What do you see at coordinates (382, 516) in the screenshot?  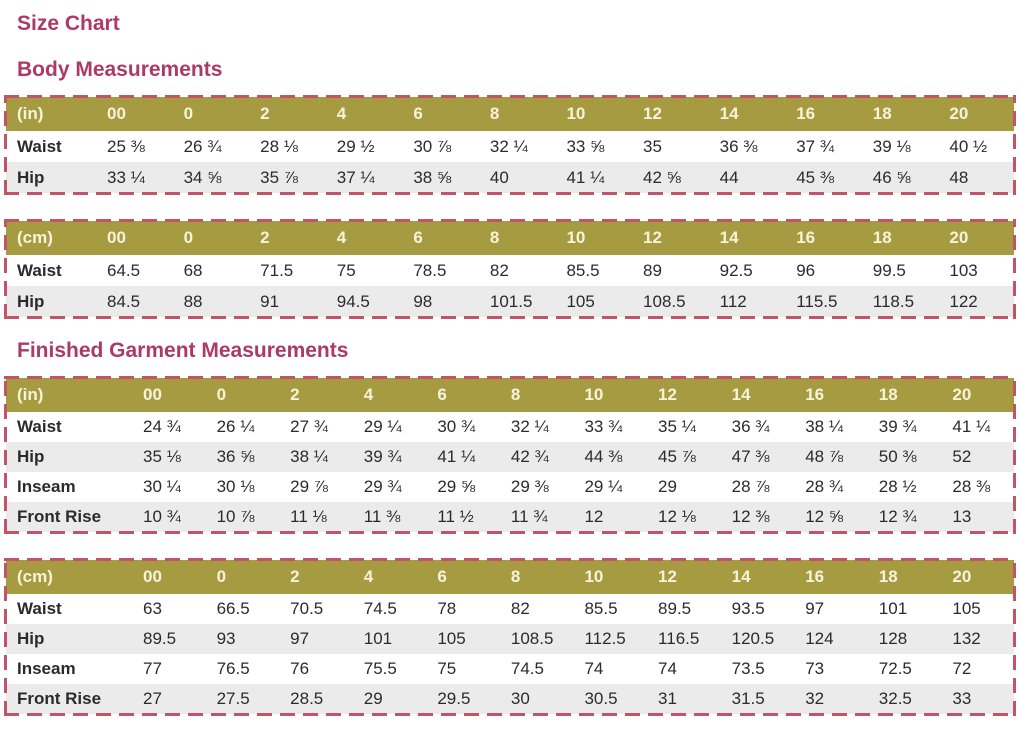 I see `measurement-value-cell: 11 ⅜` at bounding box center [382, 516].